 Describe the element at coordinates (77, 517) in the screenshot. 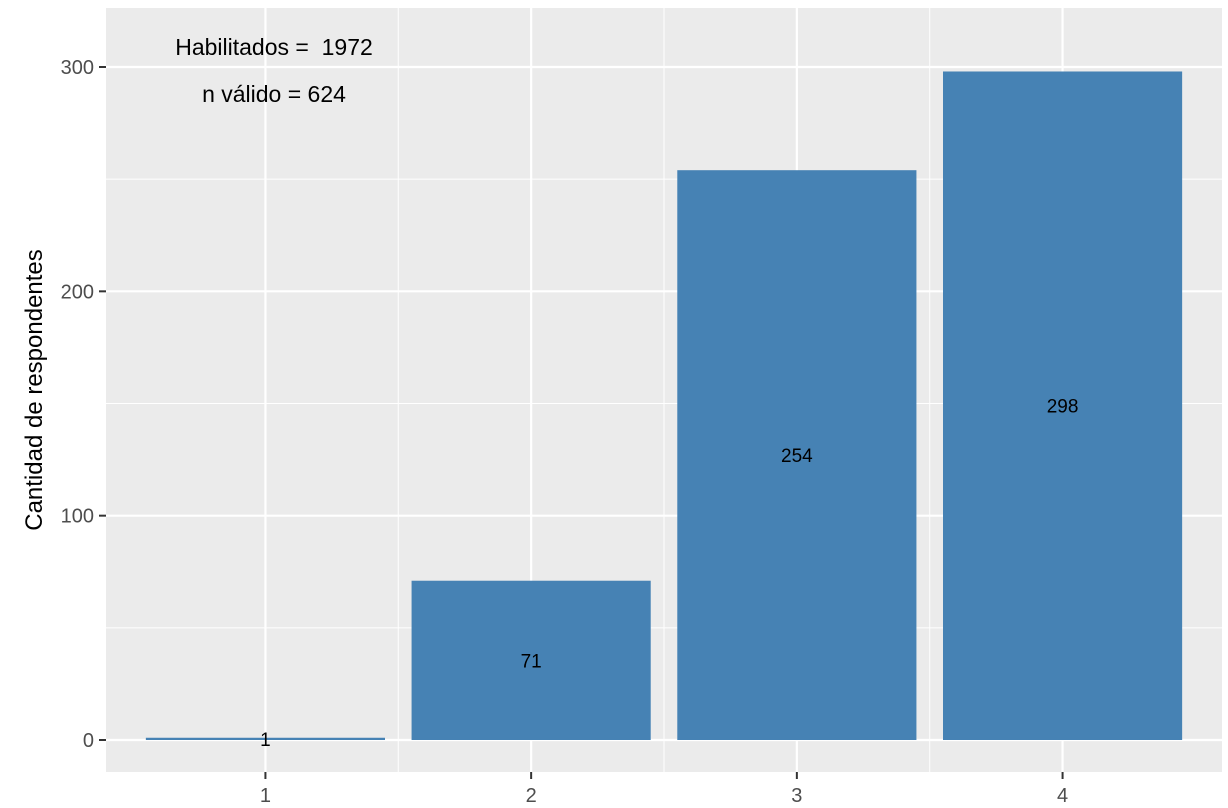

I see `y-tick-label: 100` at that location.